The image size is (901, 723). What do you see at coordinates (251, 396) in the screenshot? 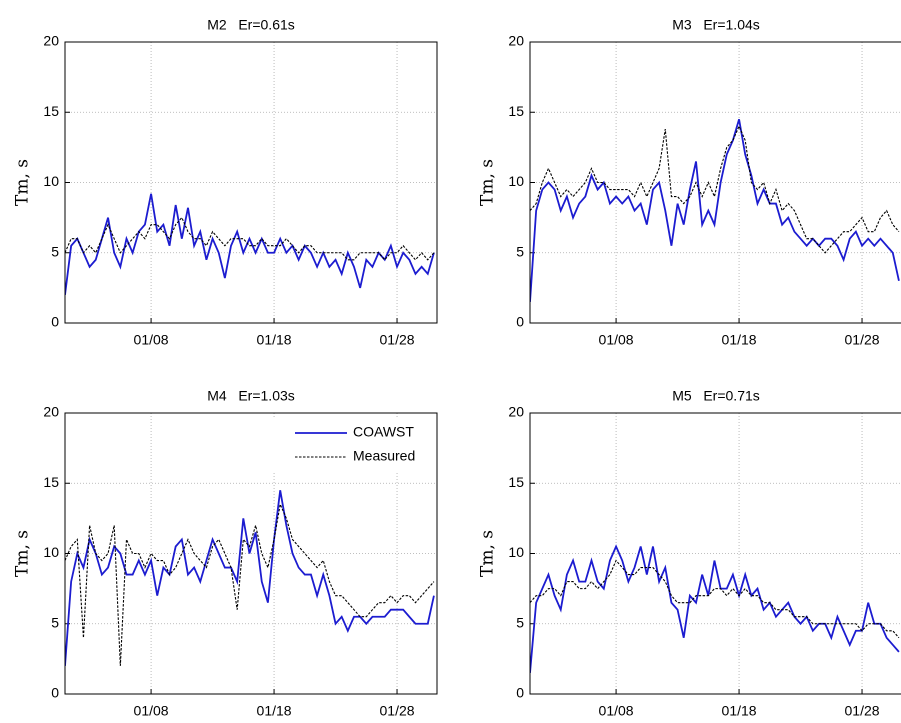
I see `chart-title: M4 Er=1.03s` at bounding box center [251, 396].